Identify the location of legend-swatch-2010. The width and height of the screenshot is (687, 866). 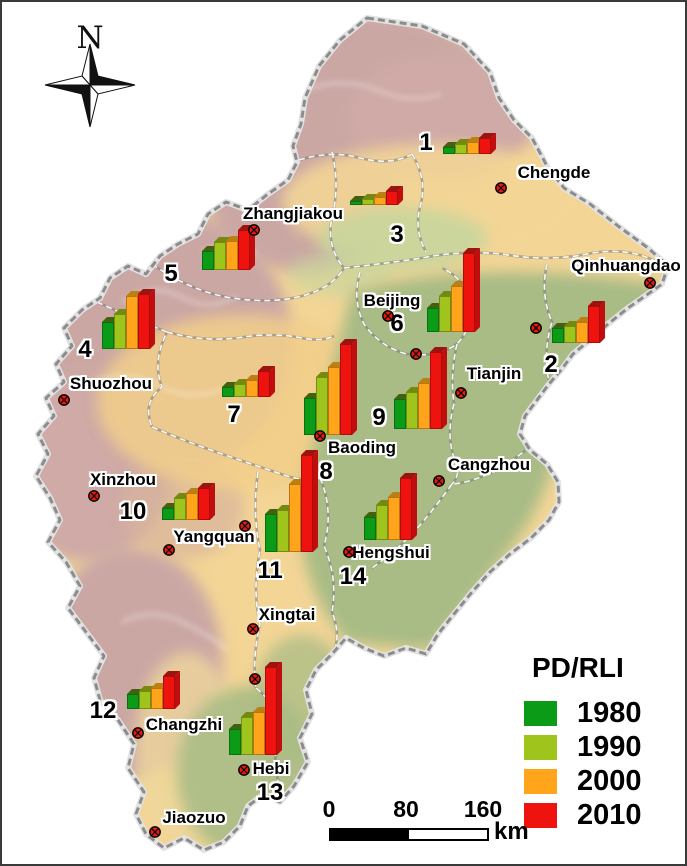
(540, 815).